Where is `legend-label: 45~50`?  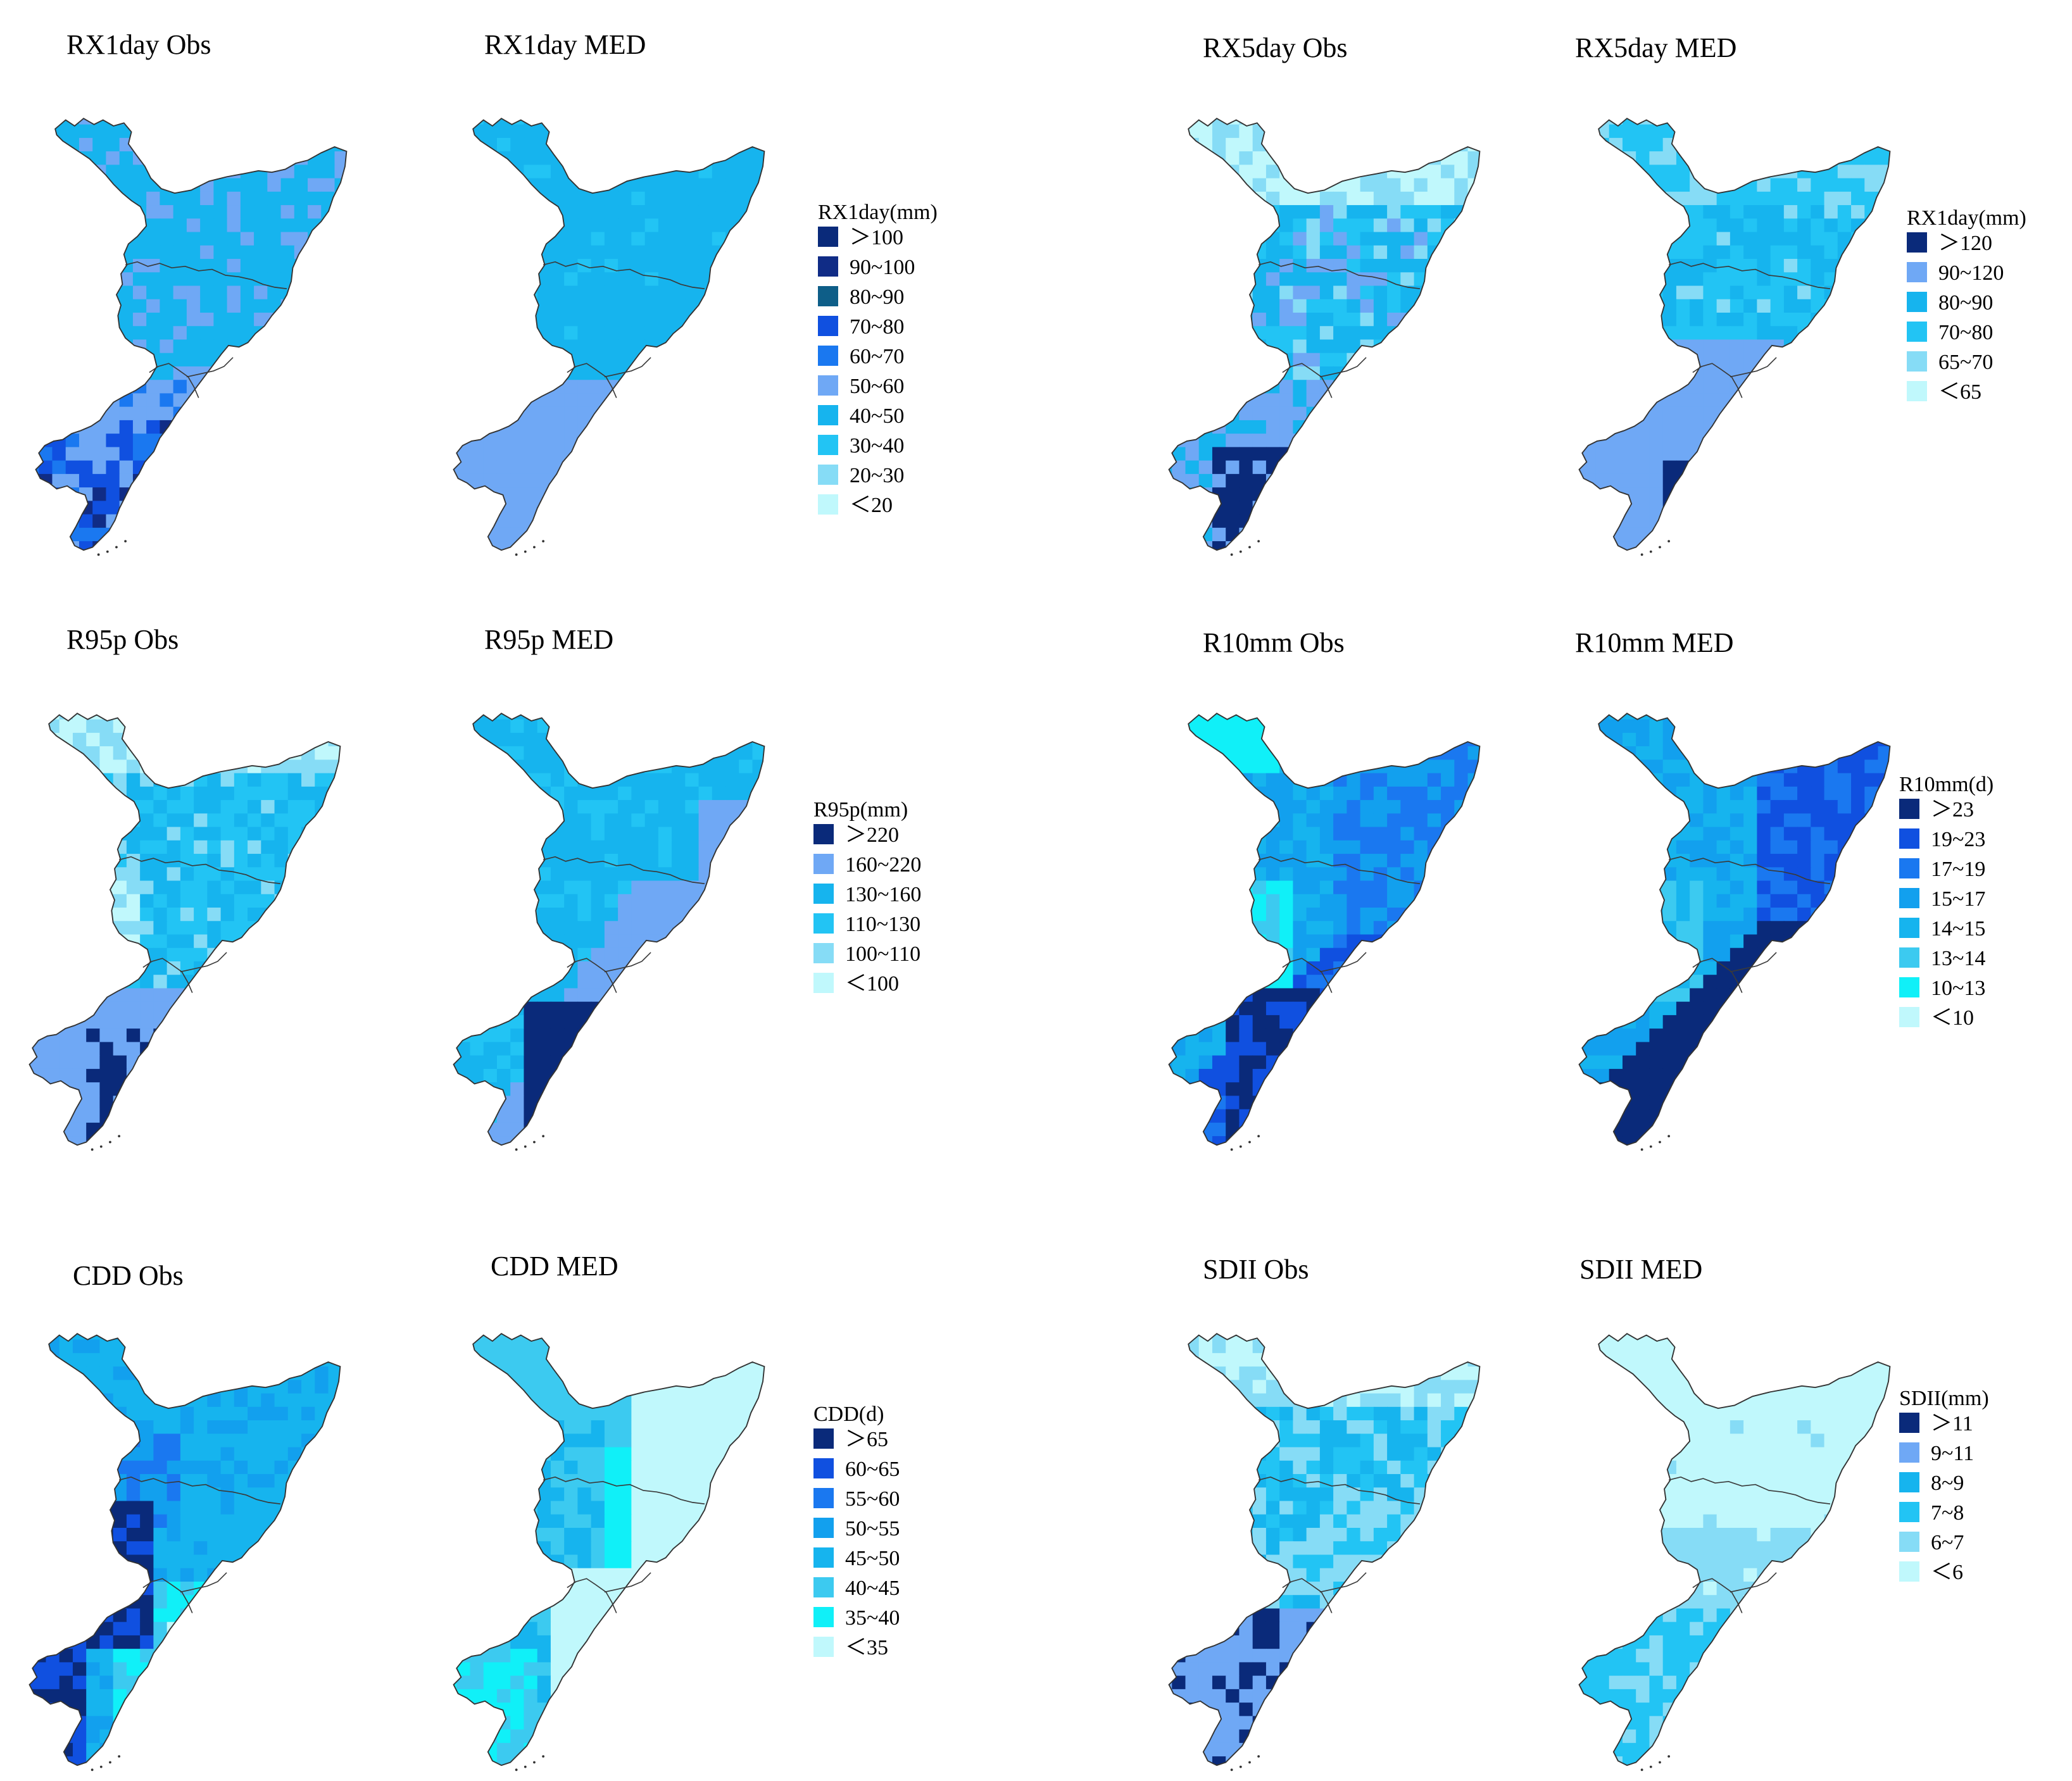 legend-label: 45~50 is located at coordinates (873, 1558).